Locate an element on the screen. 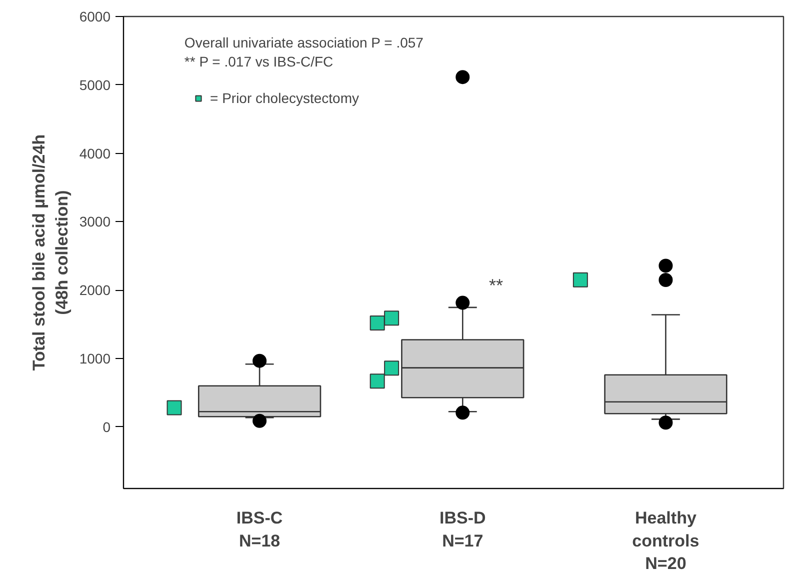  y-tick-label: 4000 is located at coordinates (95, 153).